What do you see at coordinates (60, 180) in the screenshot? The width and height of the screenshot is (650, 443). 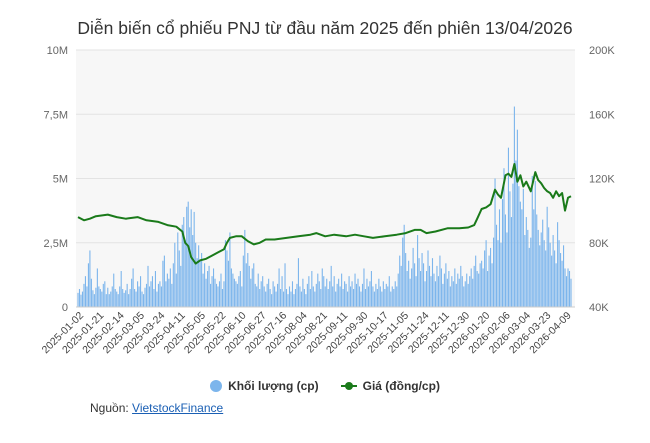 I see `left-axis-tick: 5M` at bounding box center [60, 180].